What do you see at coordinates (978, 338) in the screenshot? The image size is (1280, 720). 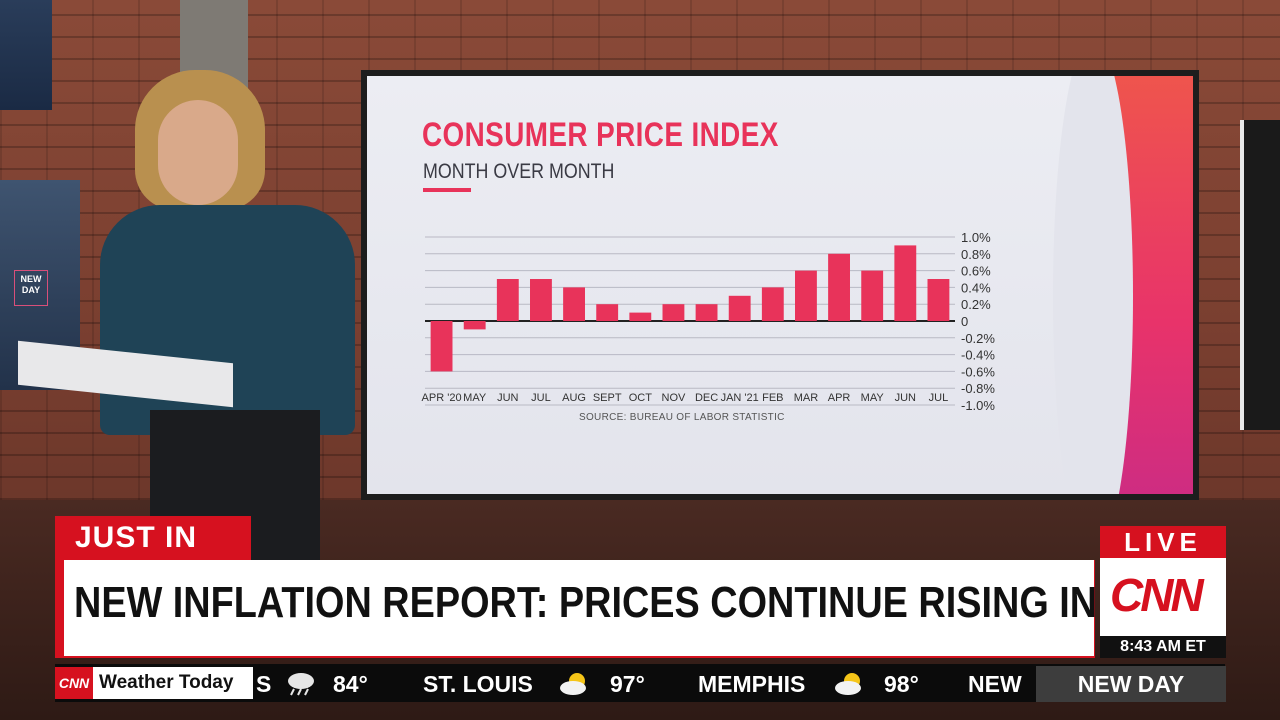 I see `y-tick-label: -0.2%` at bounding box center [978, 338].